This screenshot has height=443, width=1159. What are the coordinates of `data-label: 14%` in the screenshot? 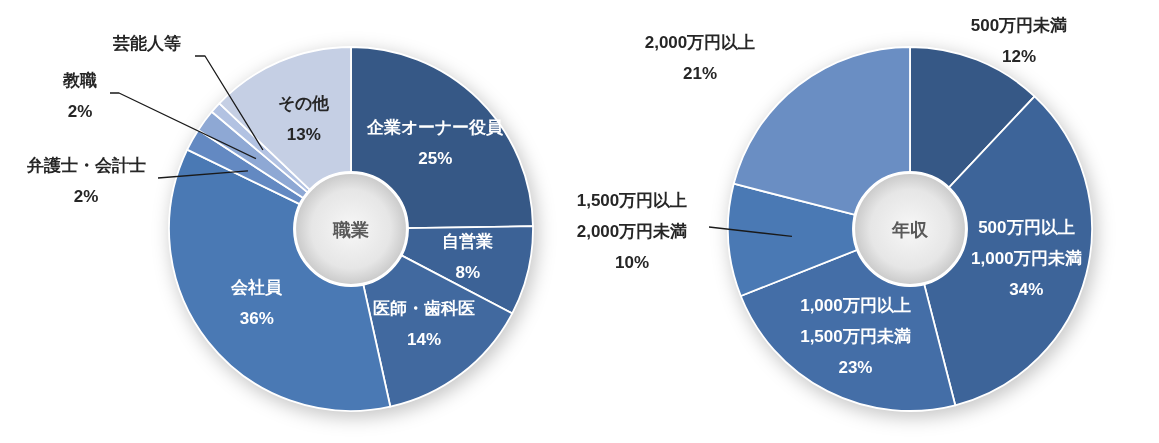 It's located at (424, 340).